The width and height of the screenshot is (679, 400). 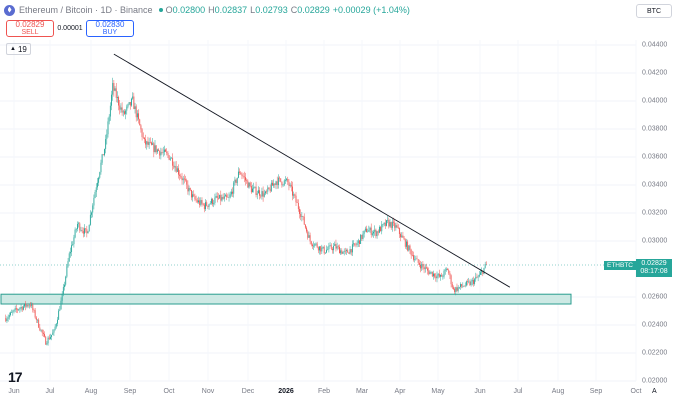 What do you see at coordinates (654, 391) in the screenshot?
I see `auto-scale-button: A` at bounding box center [654, 391].